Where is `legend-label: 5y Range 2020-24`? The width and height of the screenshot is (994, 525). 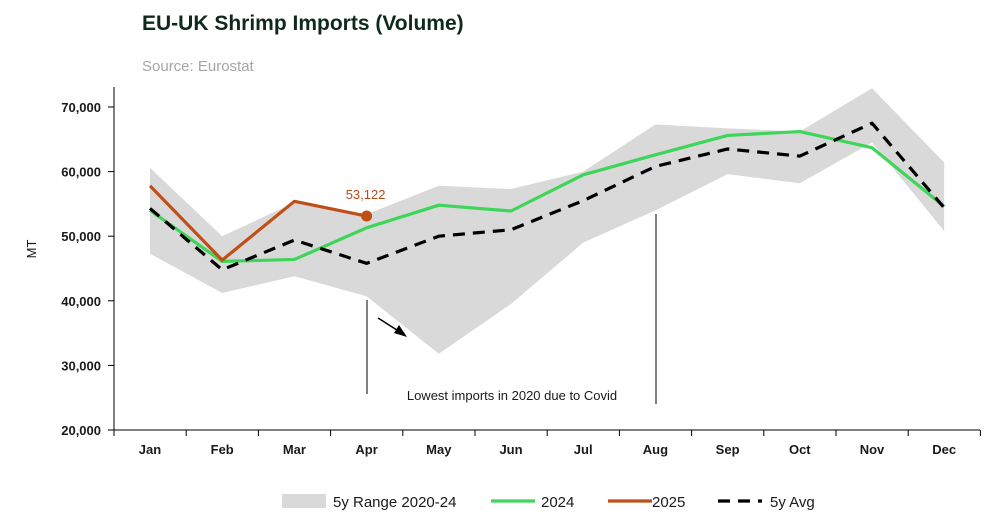 legend-label: 5y Range 2020-24 is located at coordinates (394, 502).